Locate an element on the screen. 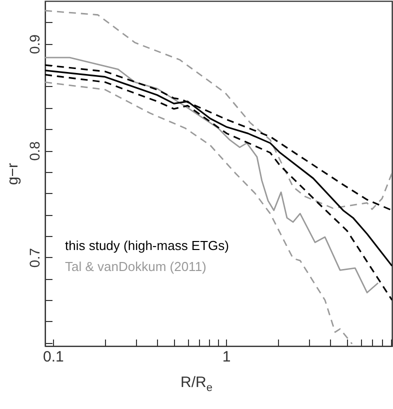 This screenshot has width=393, height=409. x-tick-label: 1 is located at coordinates (226, 357).